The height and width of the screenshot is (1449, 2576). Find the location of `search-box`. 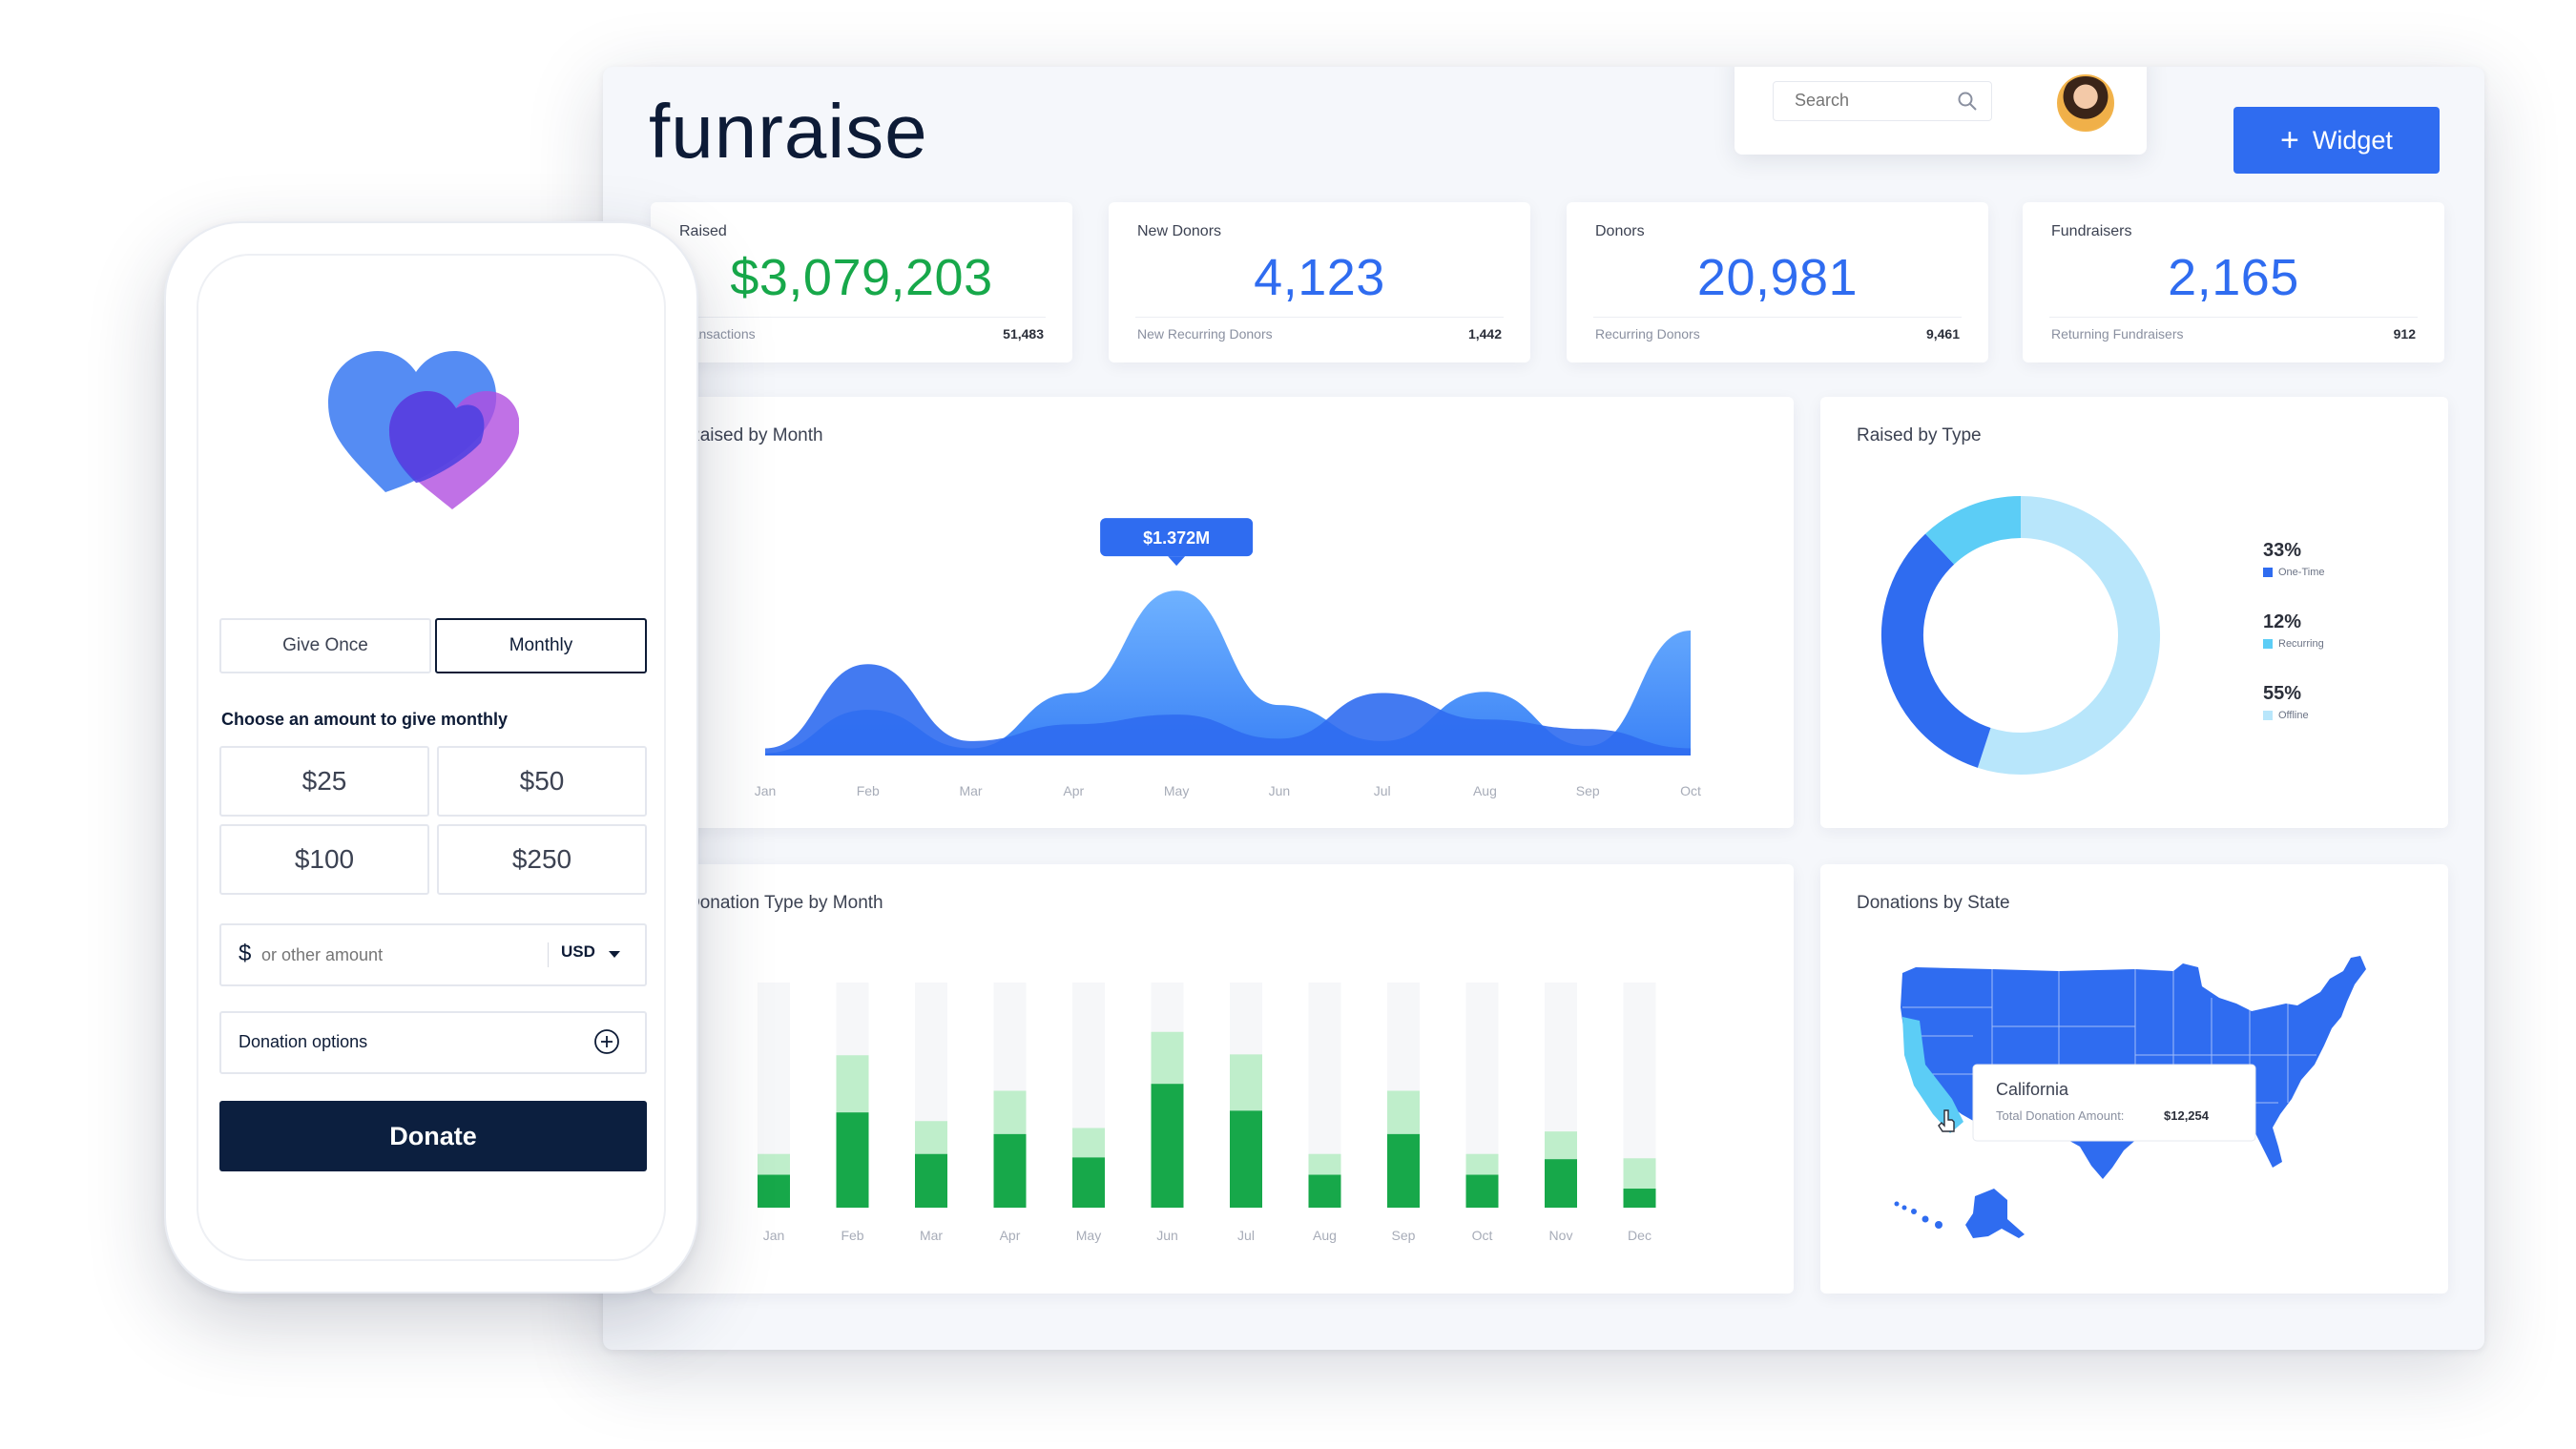

search-box is located at coordinates (1882, 101).